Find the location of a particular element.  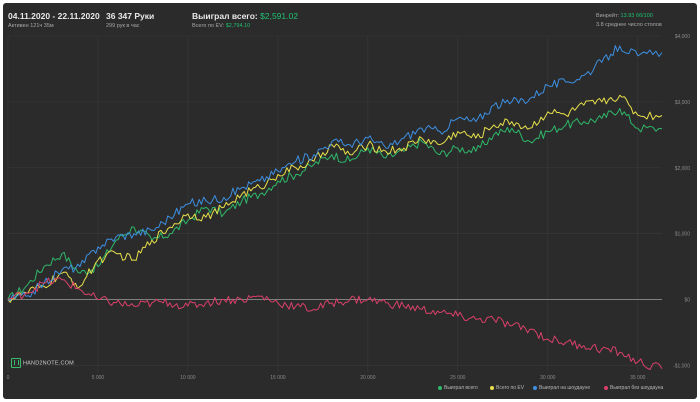

won-total-value: $2,591.02 is located at coordinates (279, 16).